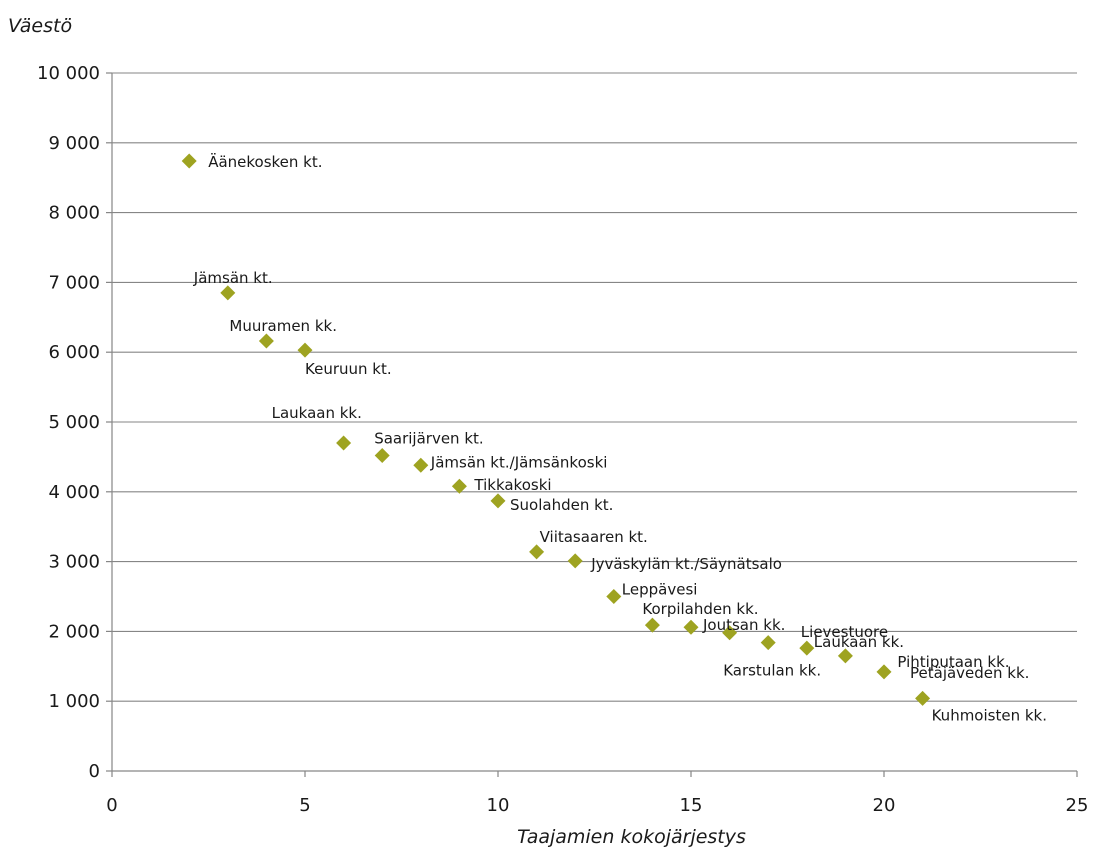 The image size is (1093, 849). What do you see at coordinates (348, 369) in the screenshot?
I see `data-label: Keuruun kt.` at bounding box center [348, 369].